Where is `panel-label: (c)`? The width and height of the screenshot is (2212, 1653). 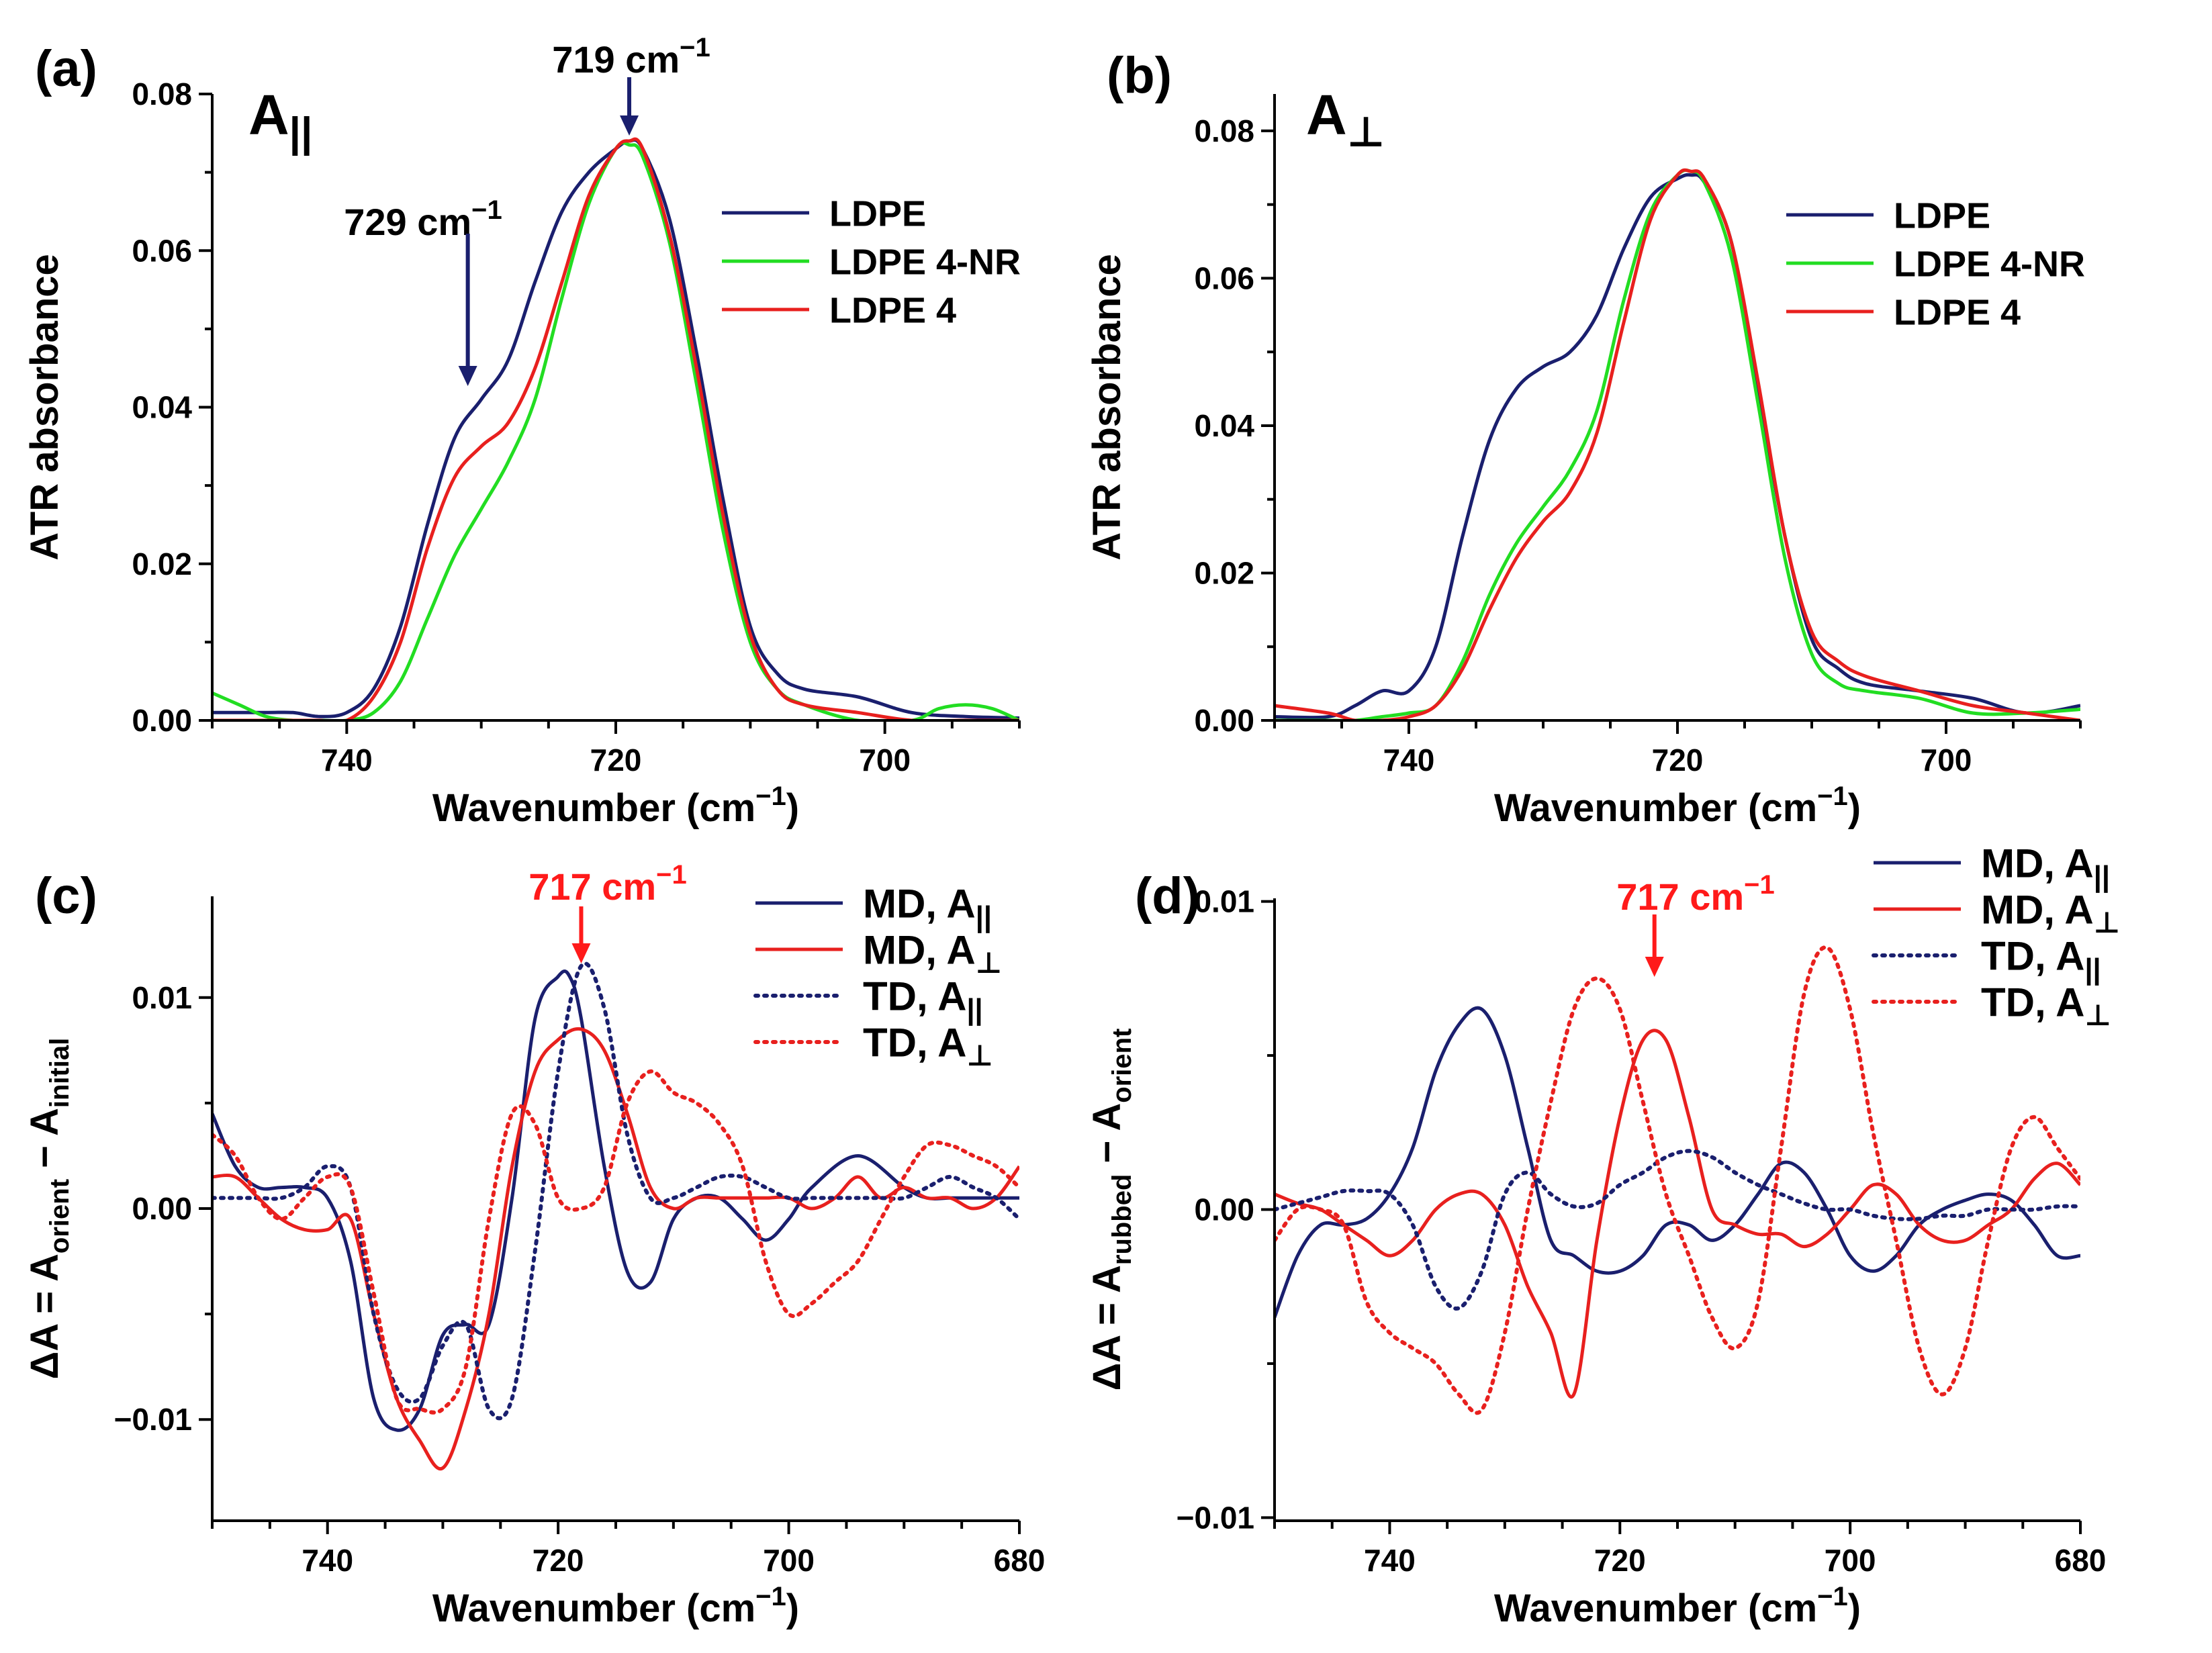
panel-label: (c) is located at coordinates (66, 896).